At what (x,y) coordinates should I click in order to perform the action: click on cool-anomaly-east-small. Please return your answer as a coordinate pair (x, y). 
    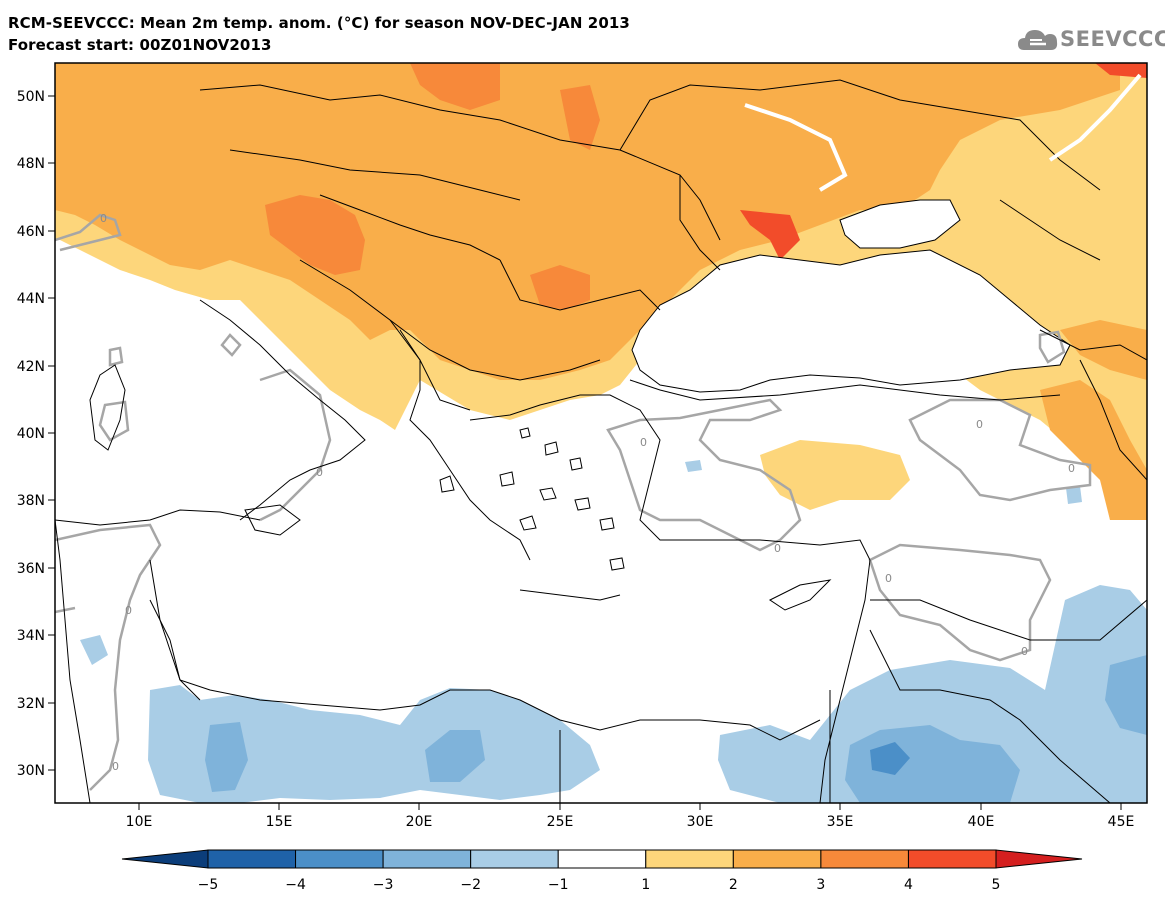
    Looking at the image, I should click on (1074, 495).